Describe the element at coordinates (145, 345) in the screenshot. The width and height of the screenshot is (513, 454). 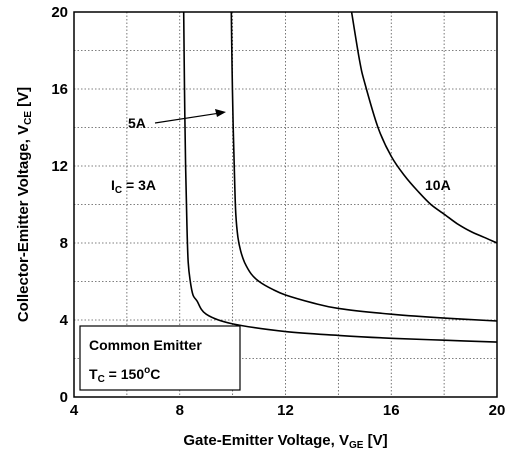
I see `conditions-line-1: Common Emitter` at that location.